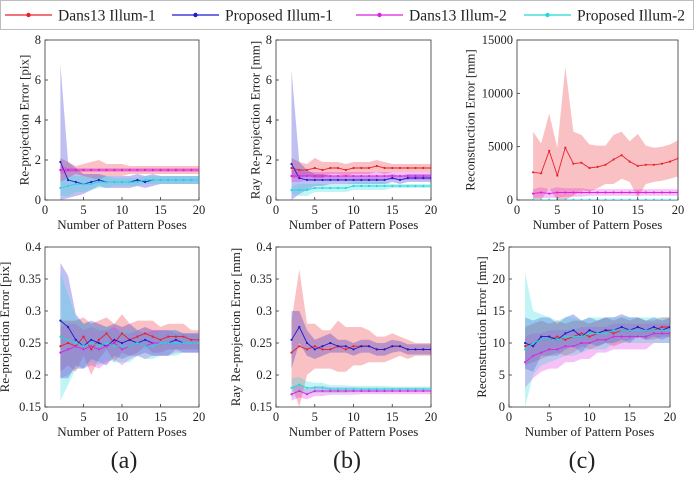 The image size is (694, 483). Describe the element at coordinates (6, 327) in the screenshot. I see `y-axis-label: Re-projection Error [pix]` at that location.